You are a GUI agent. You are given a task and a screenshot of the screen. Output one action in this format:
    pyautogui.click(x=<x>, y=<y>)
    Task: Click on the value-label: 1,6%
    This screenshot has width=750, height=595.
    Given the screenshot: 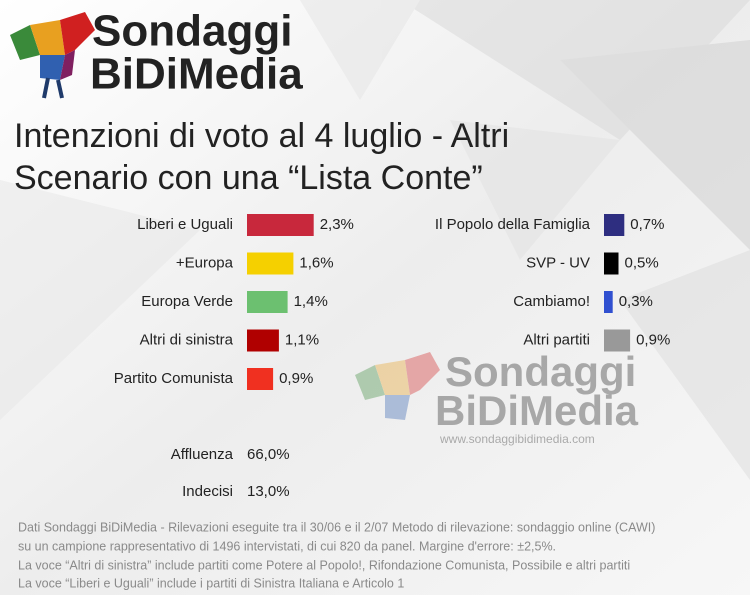 What is the action you would take?
    pyautogui.click(x=316, y=262)
    